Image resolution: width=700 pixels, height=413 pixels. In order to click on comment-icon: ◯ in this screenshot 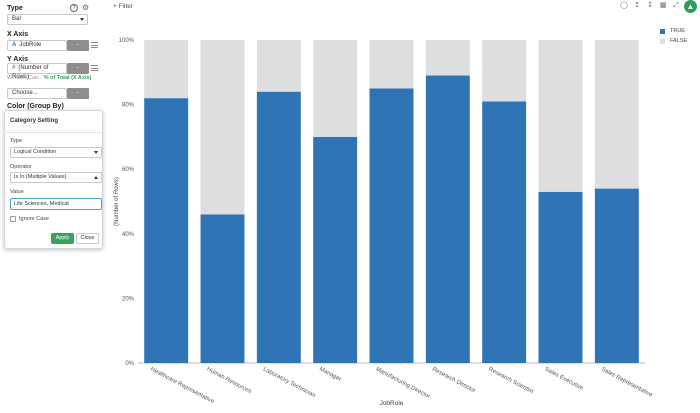, I will do `click(624, 5)`.